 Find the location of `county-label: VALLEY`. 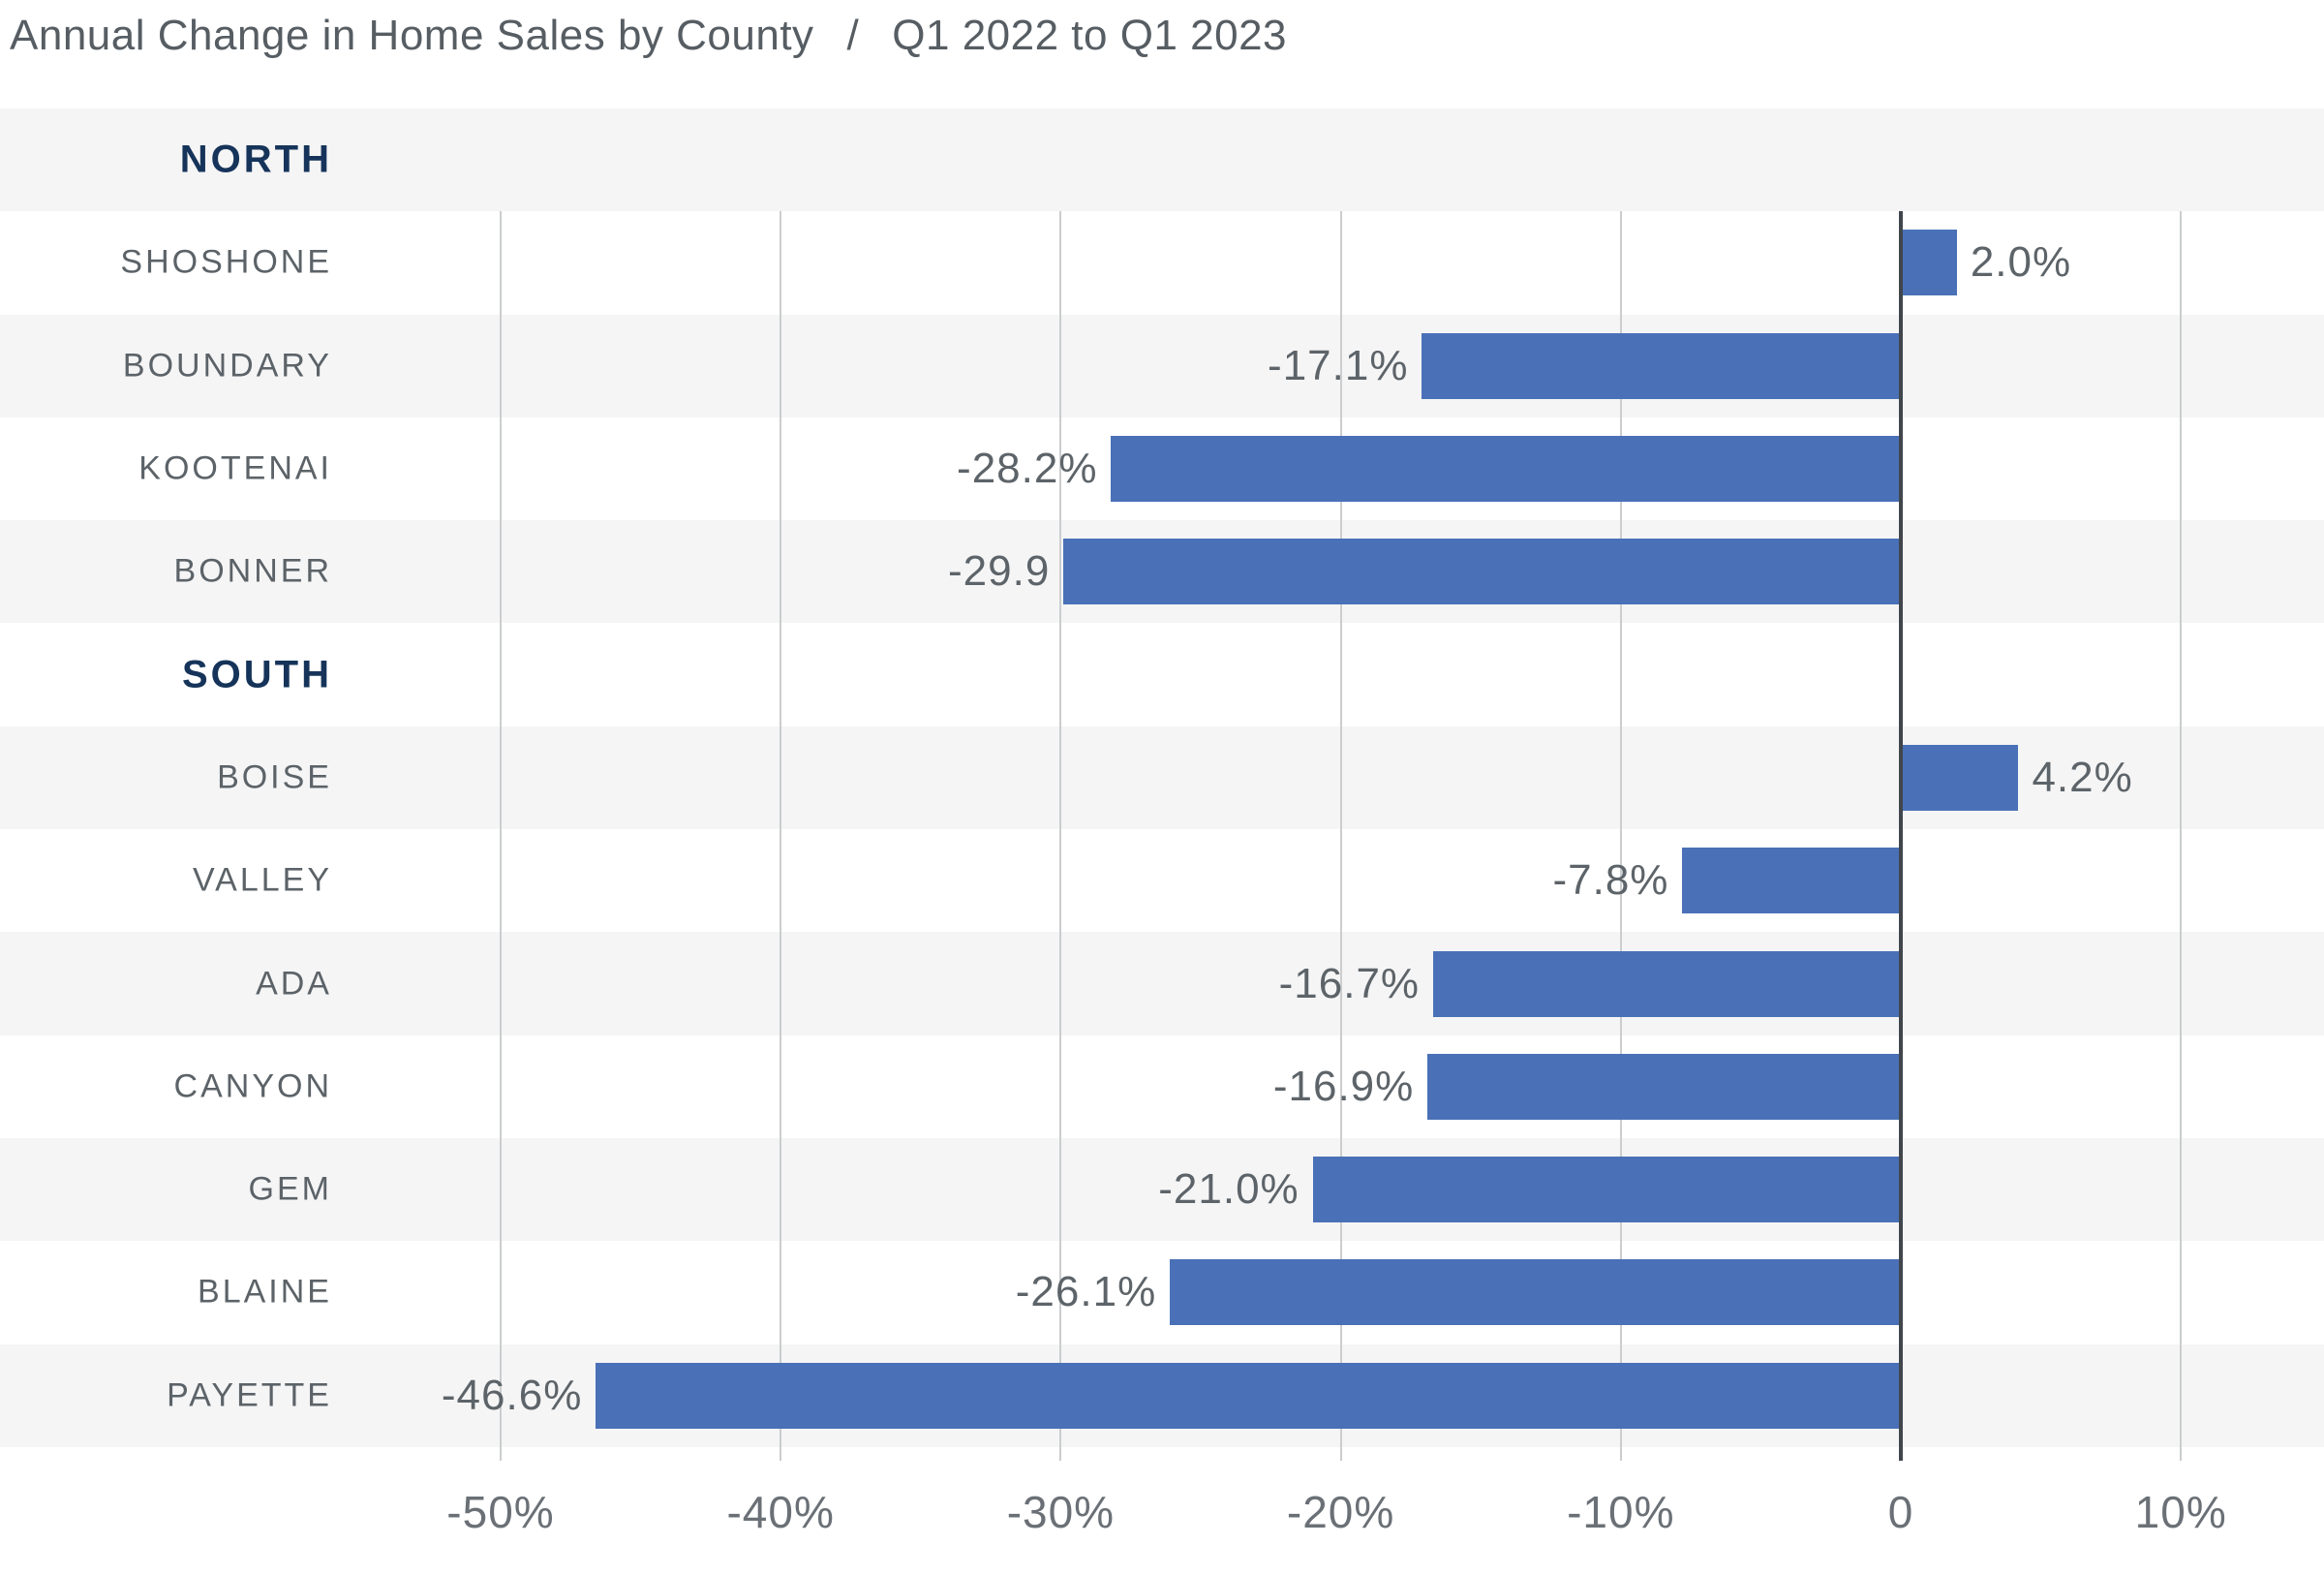

county-label: VALLEY is located at coordinates (262, 880).